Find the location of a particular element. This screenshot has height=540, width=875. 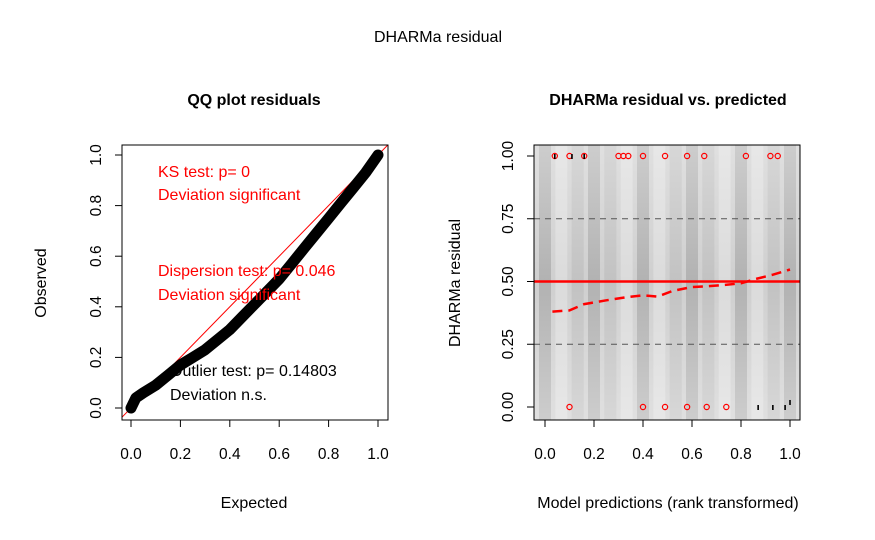

qq-x-tick-label: 0.8 is located at coordinates (329, 454).